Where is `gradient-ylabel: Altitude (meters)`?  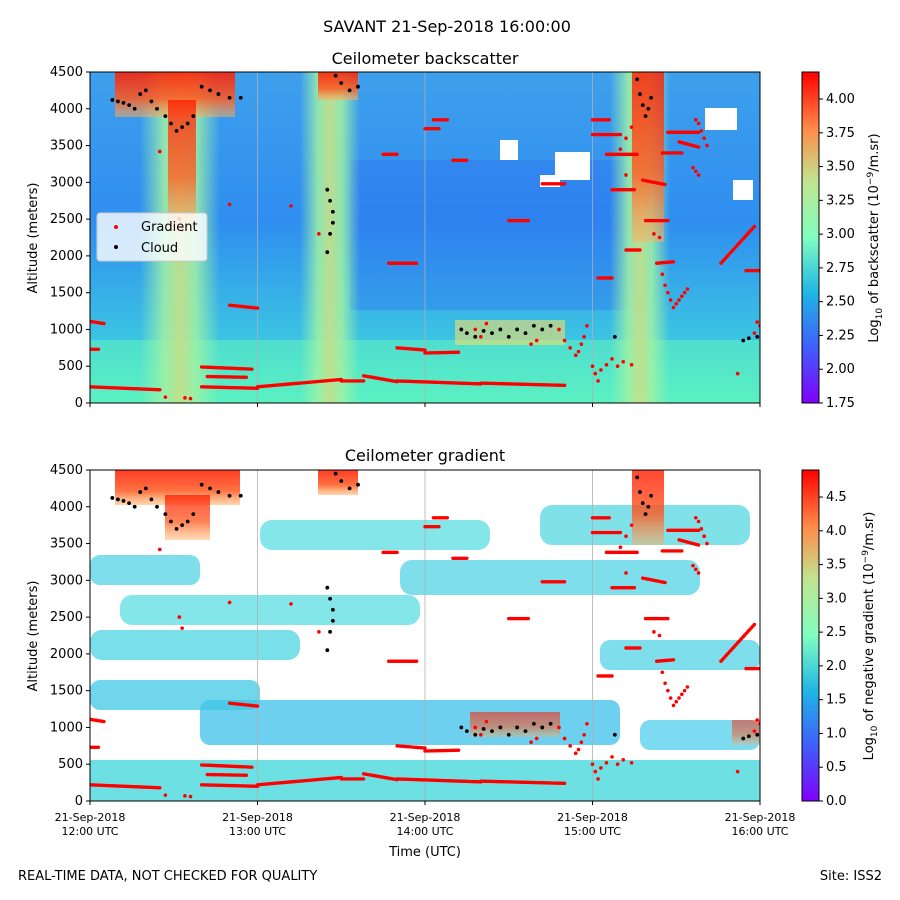 gradient-ylabel: Altitude (meters) is located at coordinates (33, 636).